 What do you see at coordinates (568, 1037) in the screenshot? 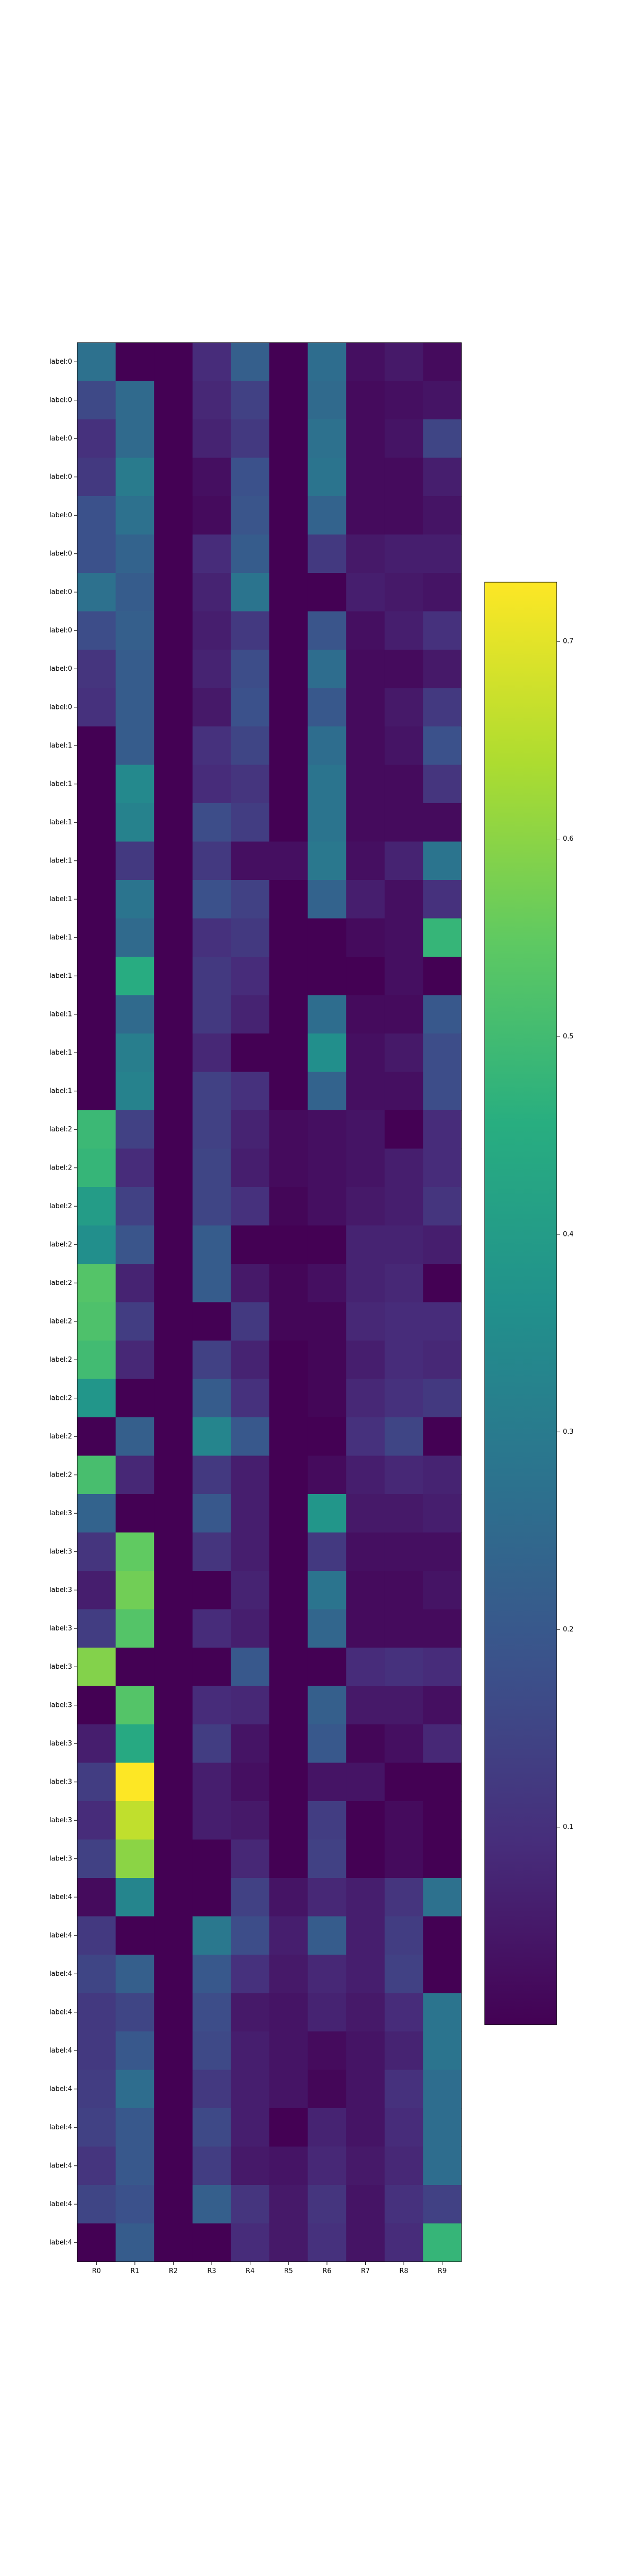
I see `colorbar-tick-label: 0.5` at bounding box center [568, 1037].